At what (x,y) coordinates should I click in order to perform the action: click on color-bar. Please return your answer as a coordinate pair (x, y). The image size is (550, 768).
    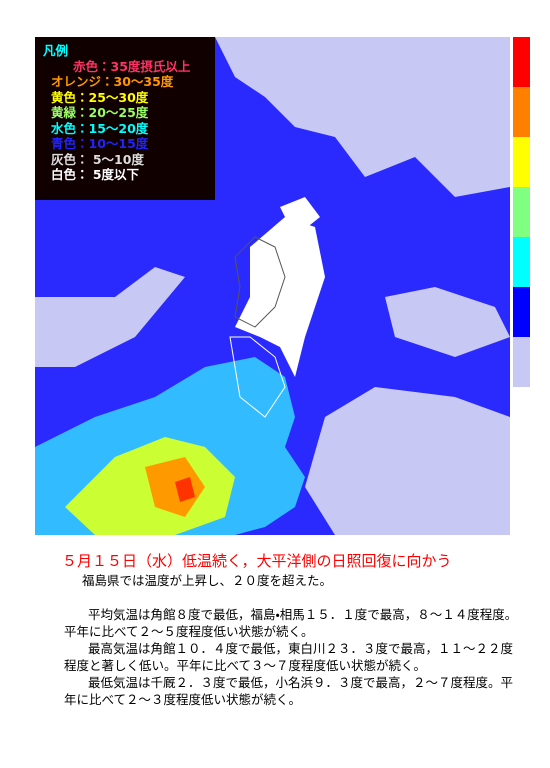
    Looking at the image, I should click on (521, 212).